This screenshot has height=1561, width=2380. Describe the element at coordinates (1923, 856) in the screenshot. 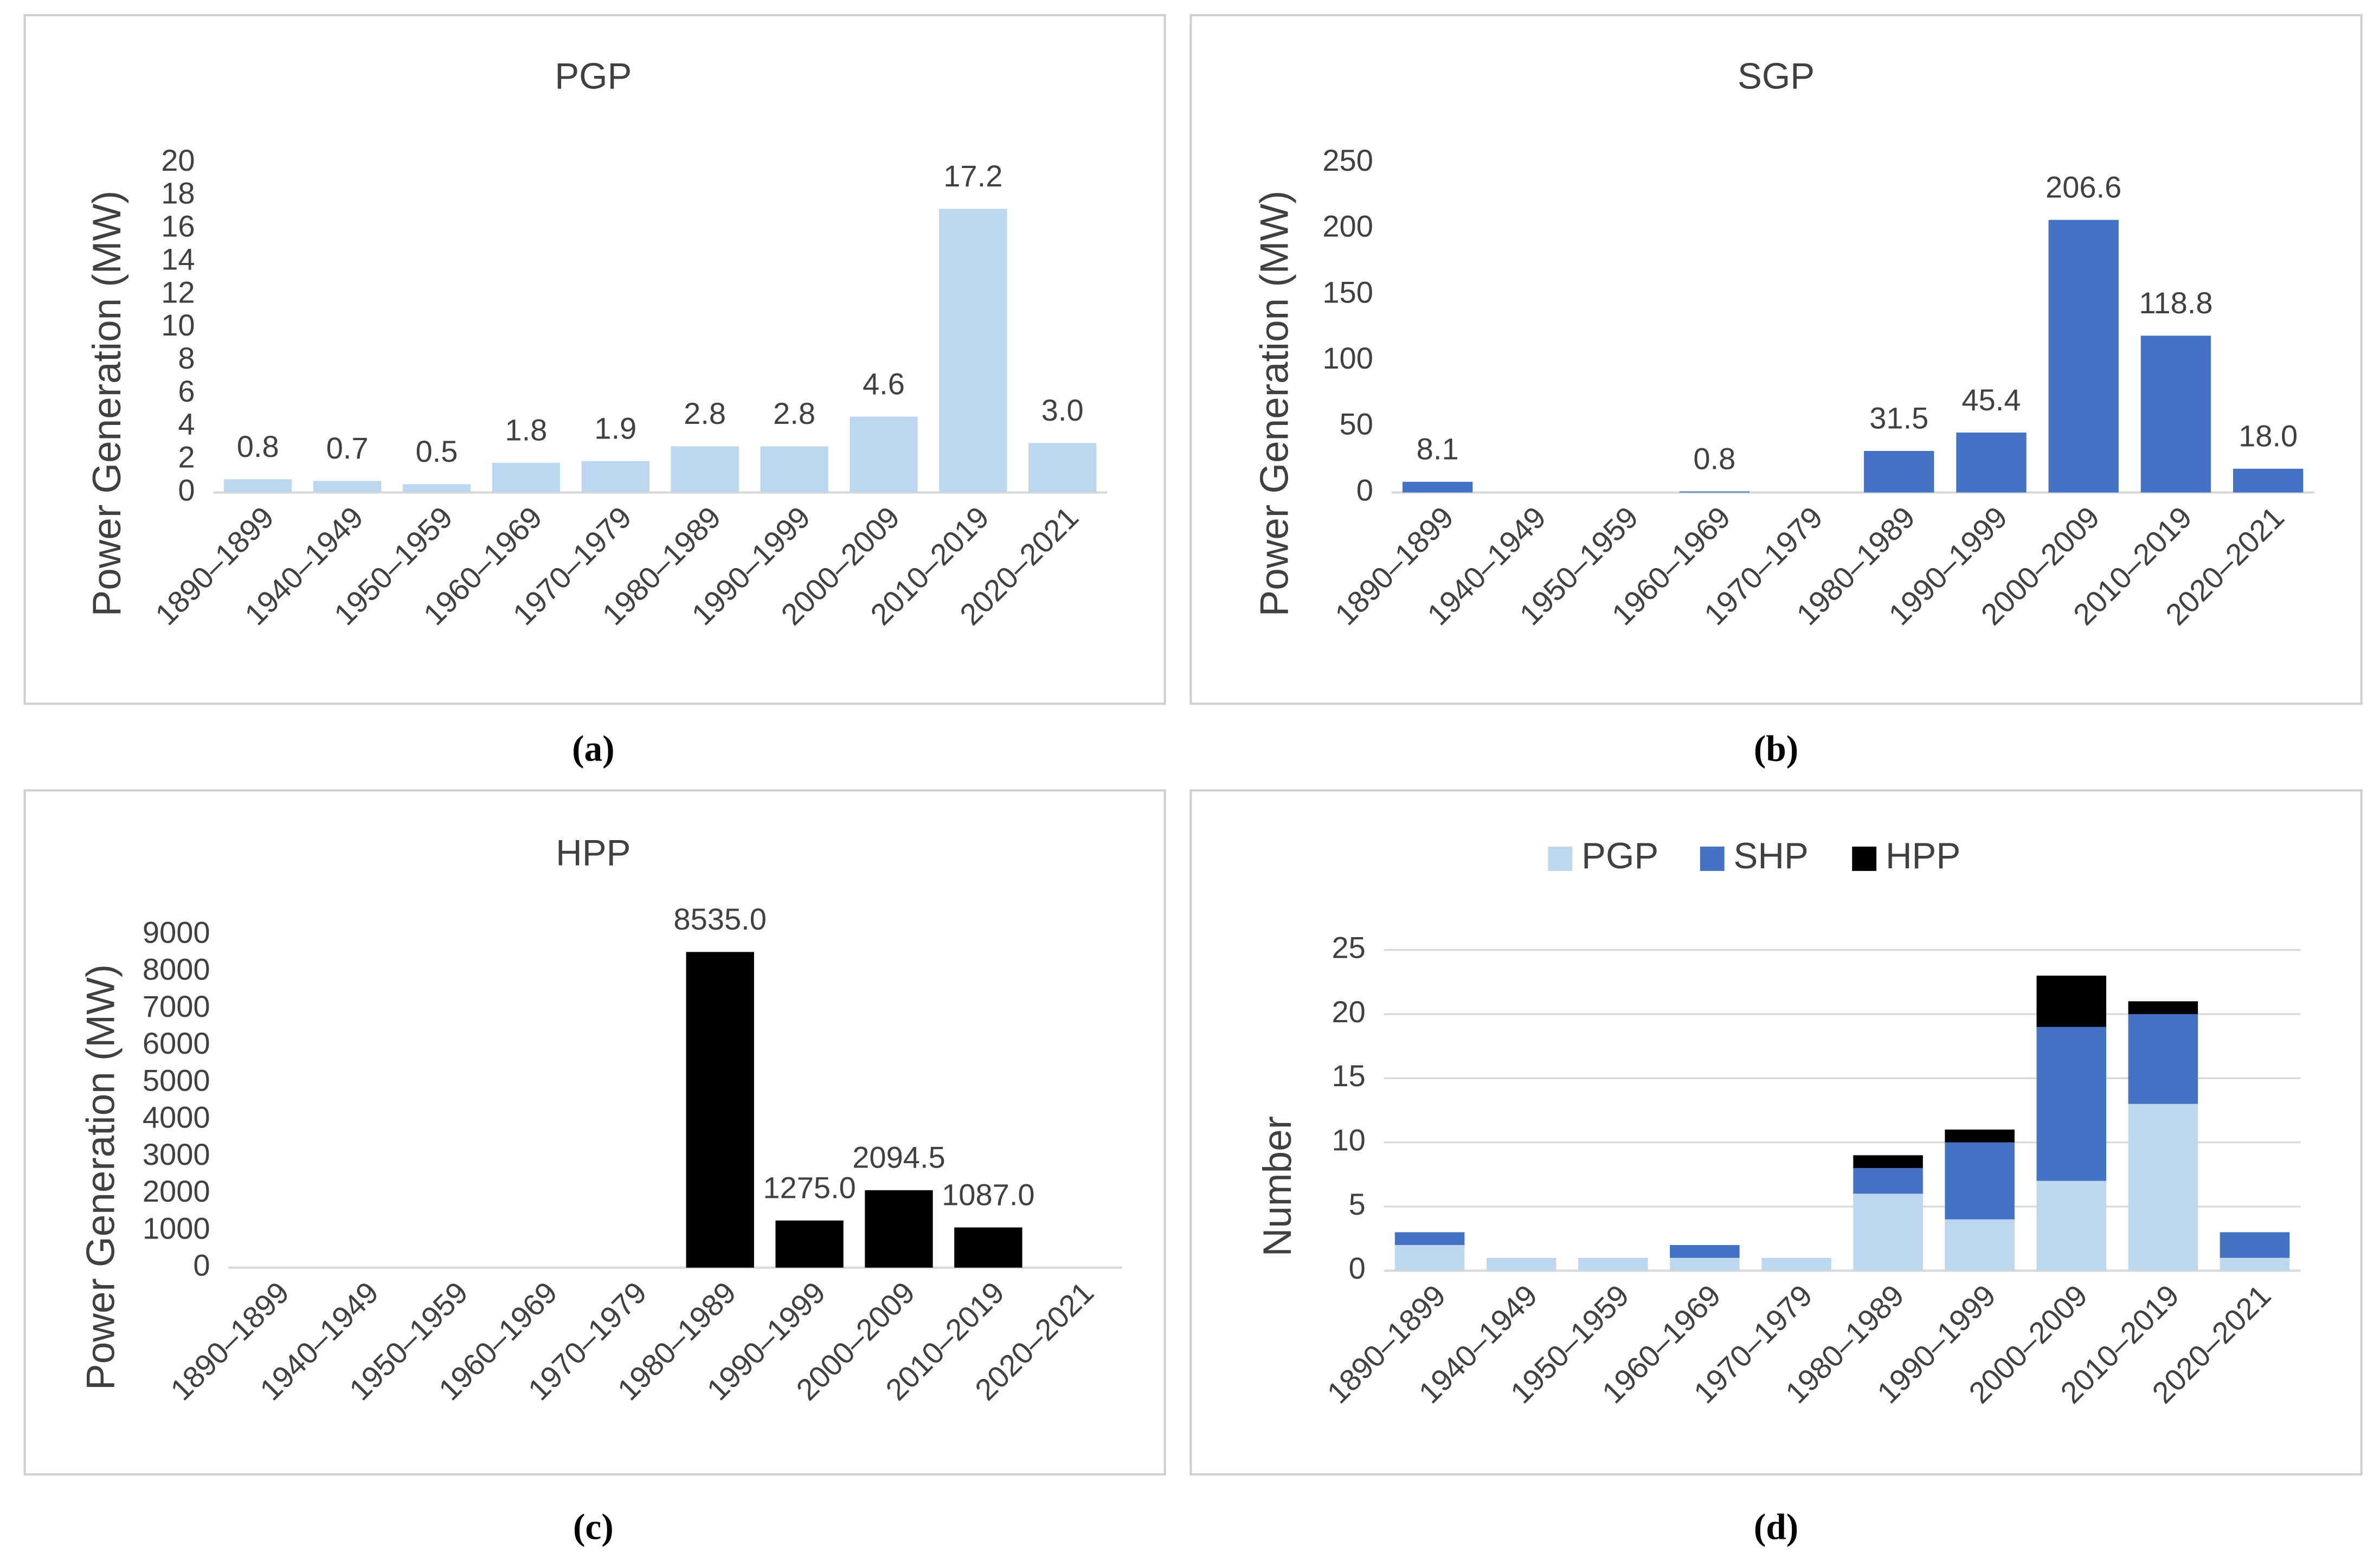

I see `legend-label: HPP` at that location.